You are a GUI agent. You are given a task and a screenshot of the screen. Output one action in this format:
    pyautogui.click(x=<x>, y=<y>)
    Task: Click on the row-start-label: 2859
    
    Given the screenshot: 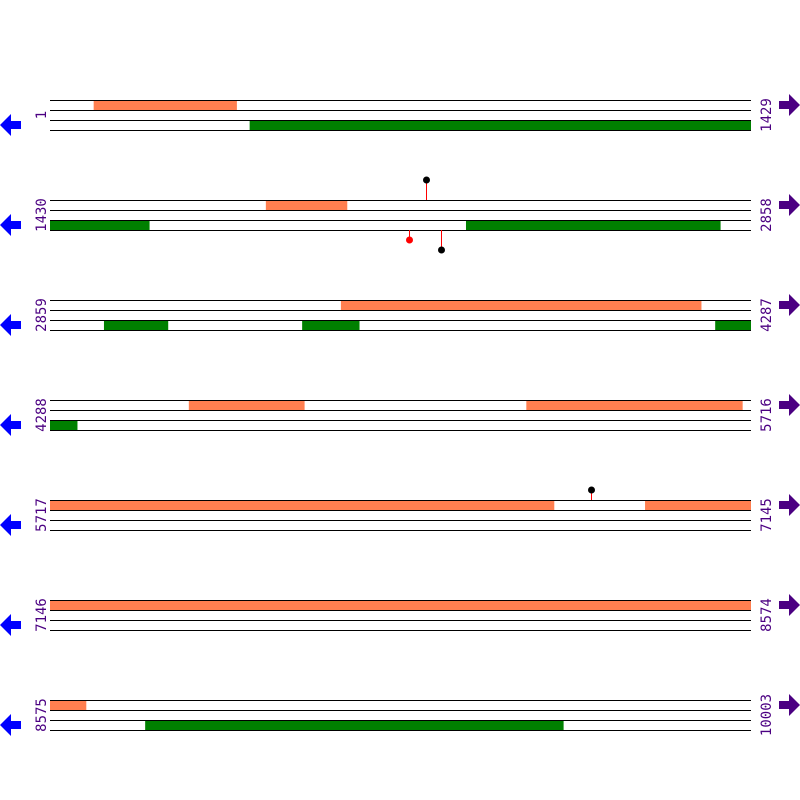 What is the action you would take?
    pyautogui.click(x=42, y=315)
    